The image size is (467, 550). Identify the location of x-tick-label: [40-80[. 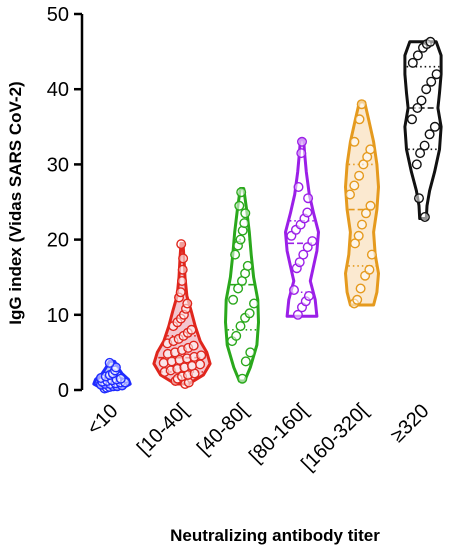
(223, 430).